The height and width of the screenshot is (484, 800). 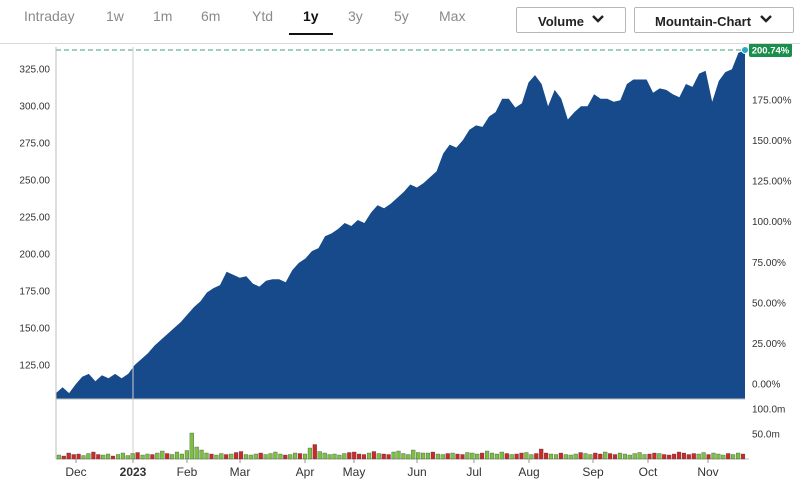 What do you see at coordinates (769, 344) in the screenshot?
I see `right-axis-tick-label: 25.00%` at bounding box center [769, 344].